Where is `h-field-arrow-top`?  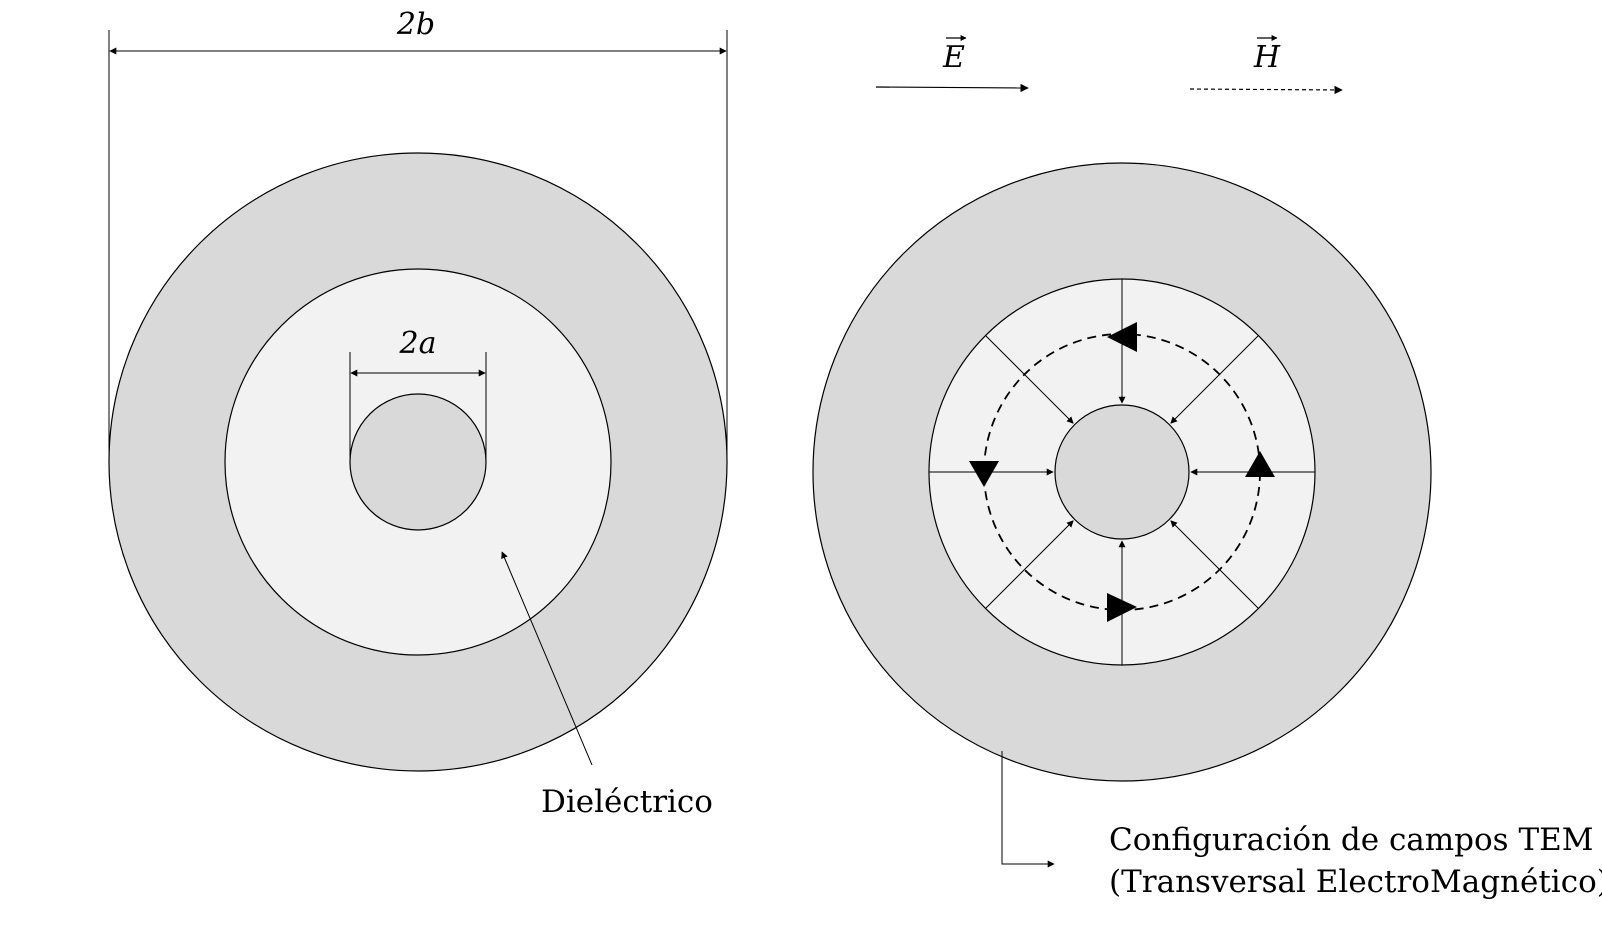
h-field-arrow-top is located at coordinates (1122, 337).